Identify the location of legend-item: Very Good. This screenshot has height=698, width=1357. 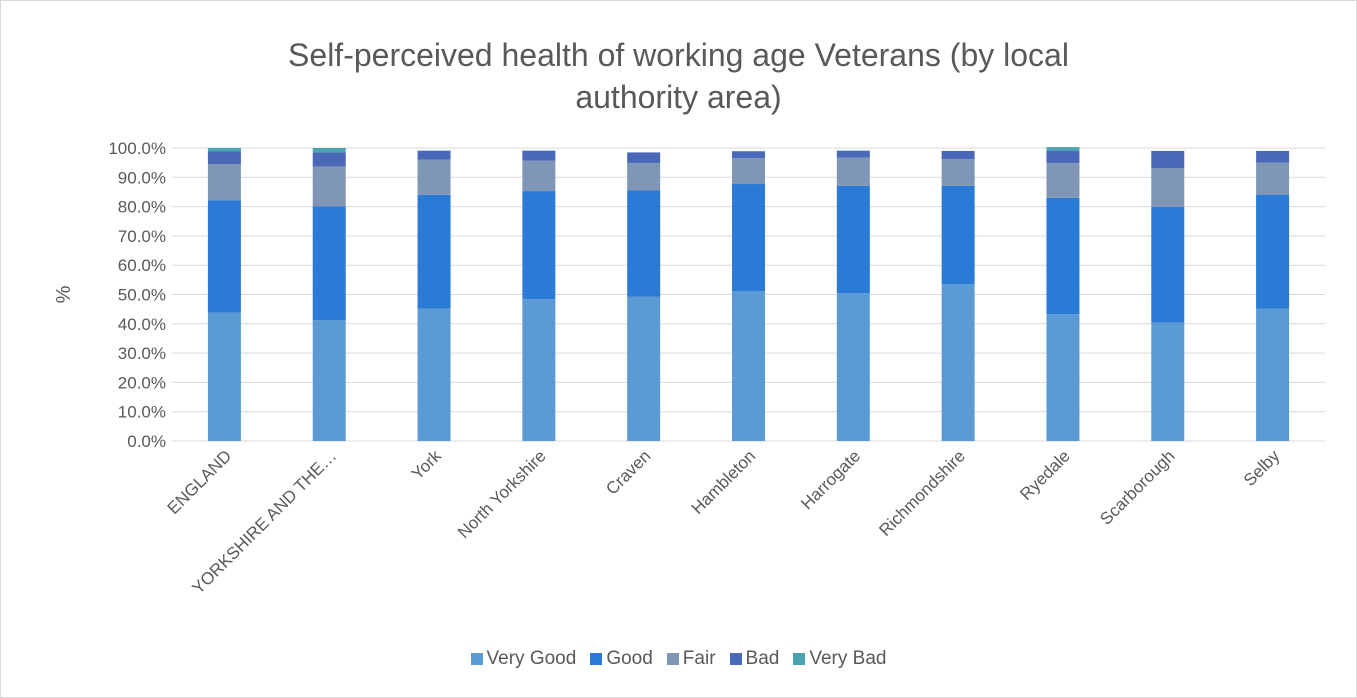
(523, 659).